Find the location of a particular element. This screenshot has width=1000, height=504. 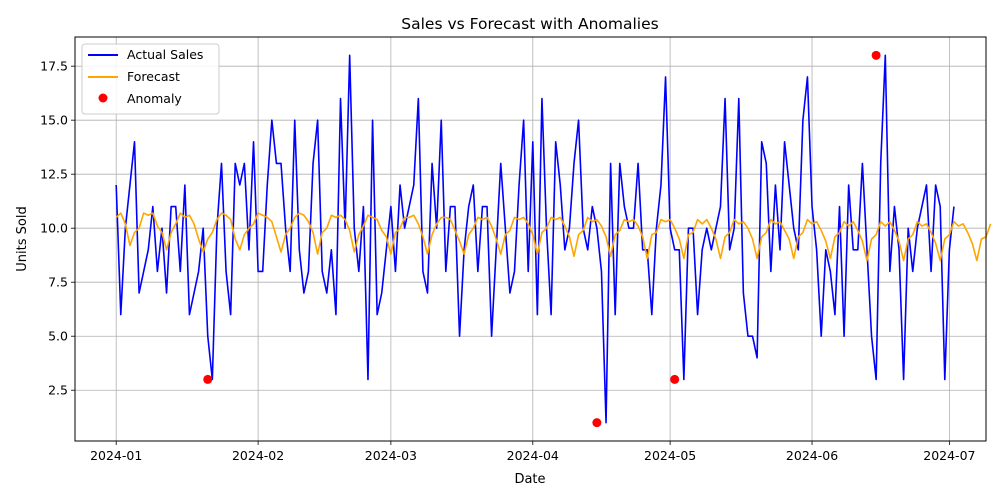

legend: Actual Sales Forecast Anomaly is located at coordinates (150, 79).